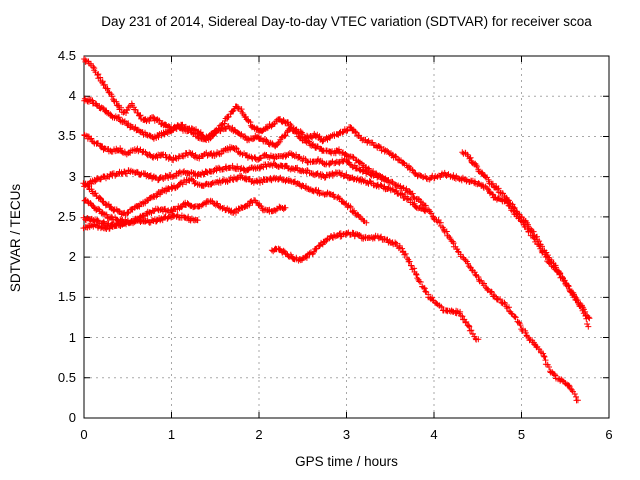  I want to click on x-tick-label: 4, so click(434, 434).